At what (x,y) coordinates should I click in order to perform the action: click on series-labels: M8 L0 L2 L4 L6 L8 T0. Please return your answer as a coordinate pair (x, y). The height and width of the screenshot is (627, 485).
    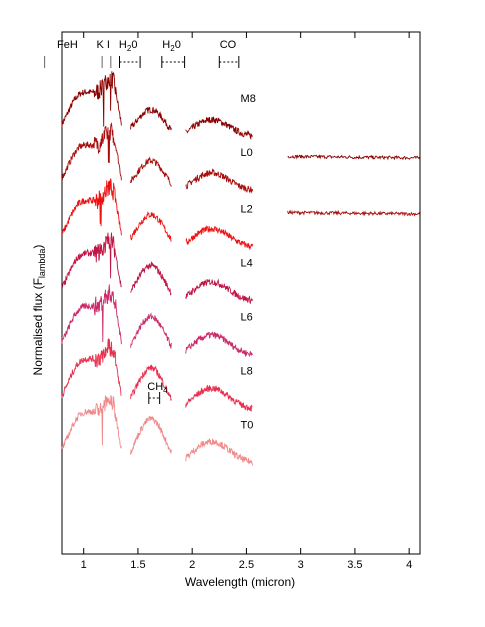
    Looking at the image, I should click on (248, 262).